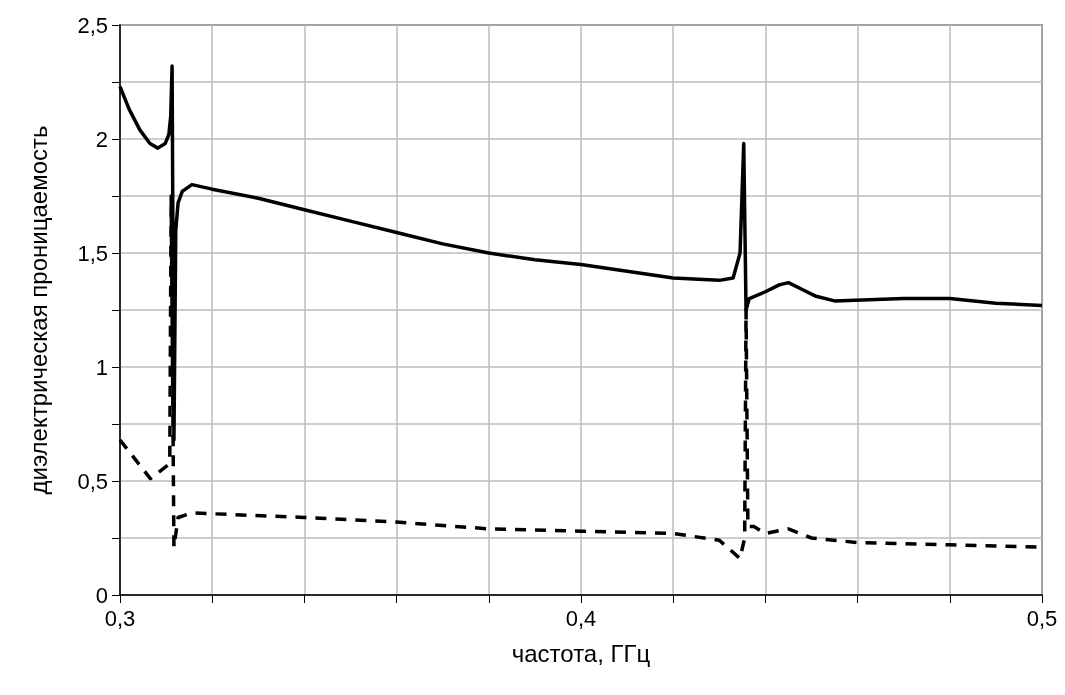 The image size is (1065, 695). Describe the element at coordinates (101, 367) in the screenshot. I see `y-tick-label: 1` at that location.